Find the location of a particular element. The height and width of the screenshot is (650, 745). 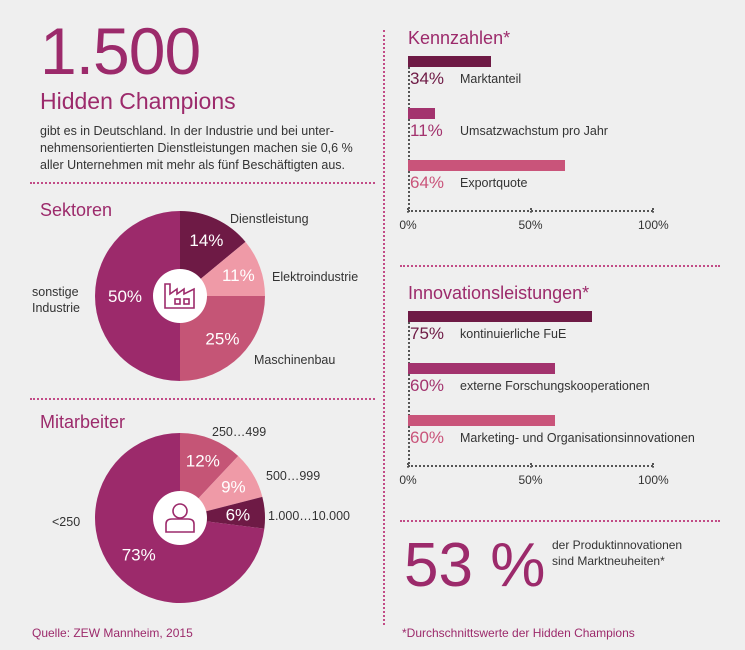

bars1-value-label-1: 11% is located at coordinates (426, 130).